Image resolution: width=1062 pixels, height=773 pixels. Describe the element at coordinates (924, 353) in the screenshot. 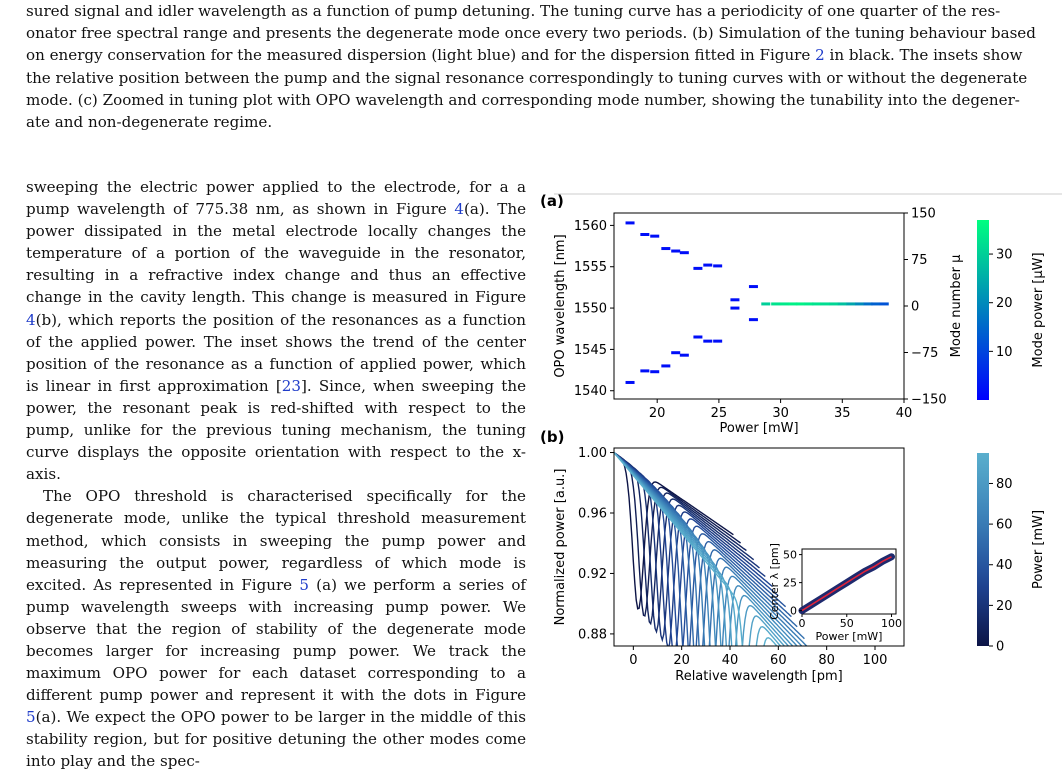

I see `tick-label: −75` at that location.